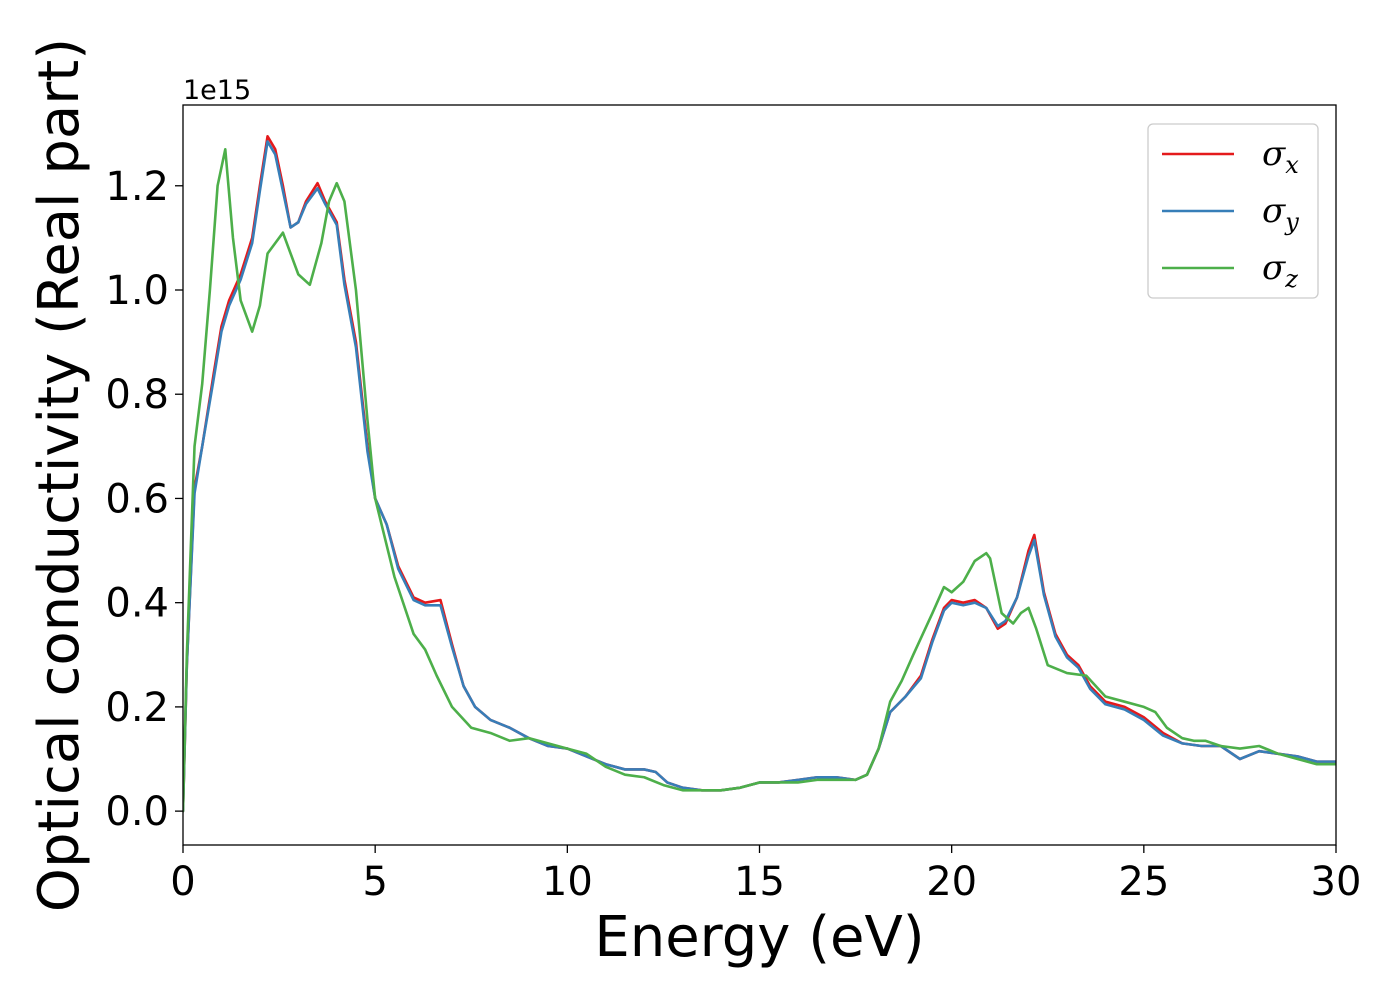 This screenshot has height=1000, width=1400. I want to click on y-tick-label: 0.2, so click(137, 708).